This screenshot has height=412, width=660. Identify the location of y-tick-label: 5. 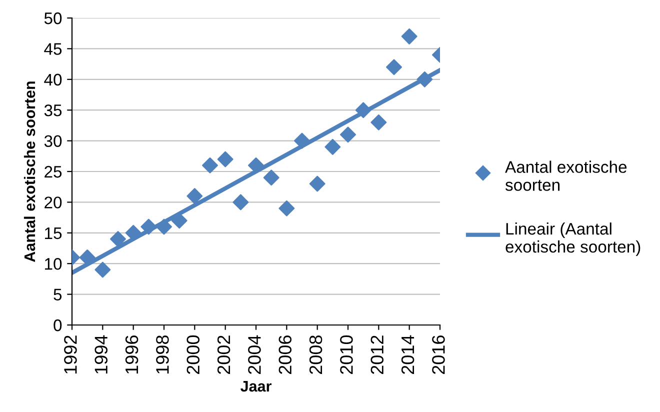
(58, 294).